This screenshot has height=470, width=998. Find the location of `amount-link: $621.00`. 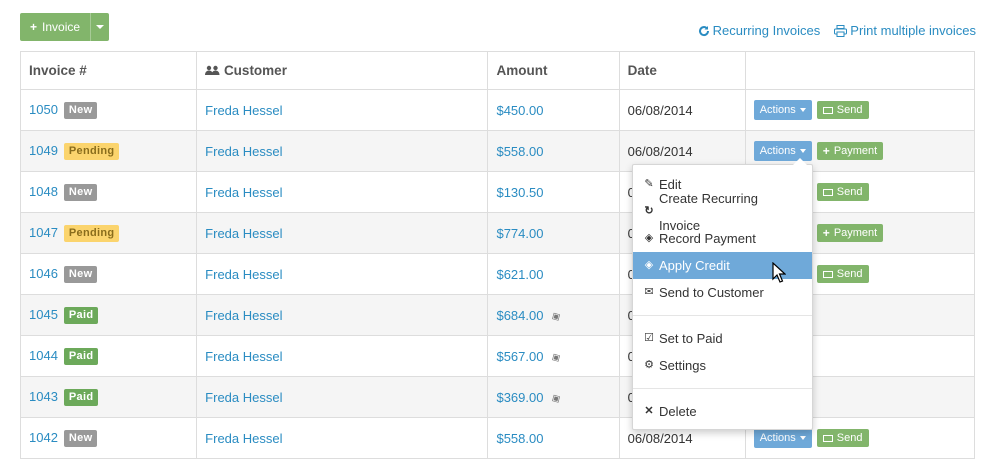

amount-link: $621.00 is located at coordinates (520, 274).